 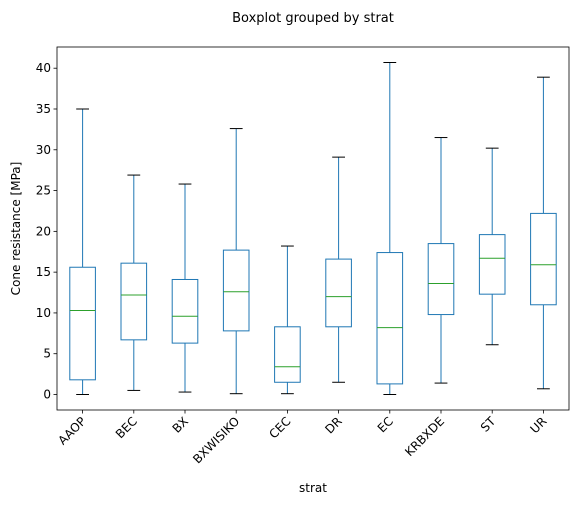 What do you see at coordinates (333, 425) in the screenshot?
I see `x-tick-label: DR` at bounding box center [333, 425].